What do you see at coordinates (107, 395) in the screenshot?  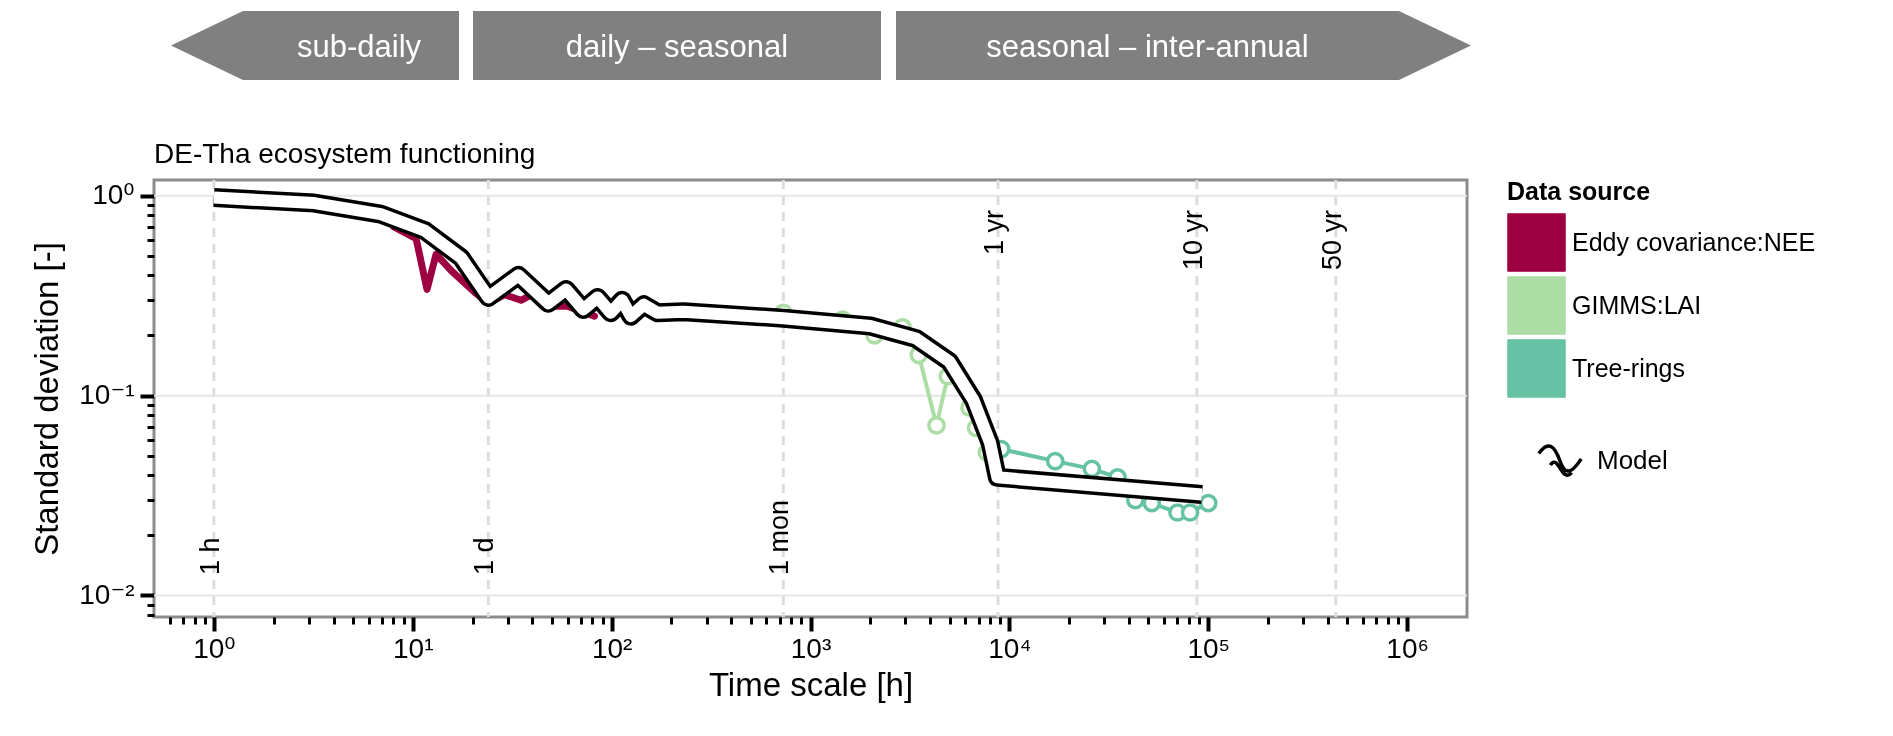 I see `y-tick-label: 10⁻¹` at bounding box center [107, 395].